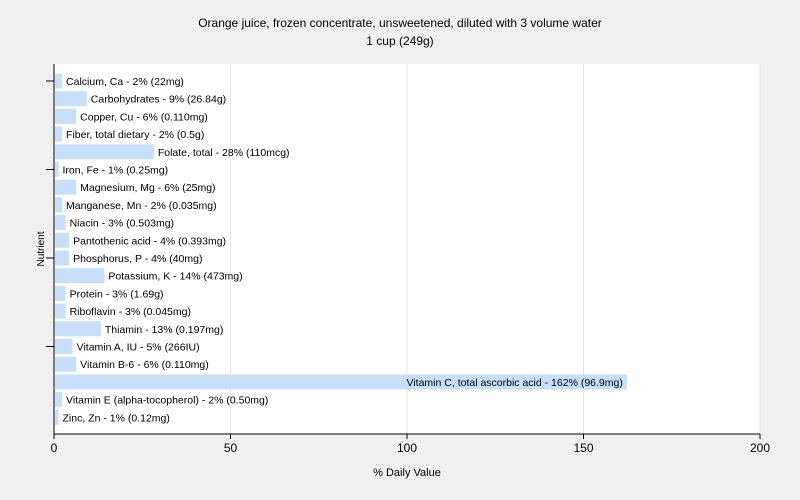  Describe the element at coordinates (760, 448) in the screenshot. I see `x-tick-label: 200` at that location.